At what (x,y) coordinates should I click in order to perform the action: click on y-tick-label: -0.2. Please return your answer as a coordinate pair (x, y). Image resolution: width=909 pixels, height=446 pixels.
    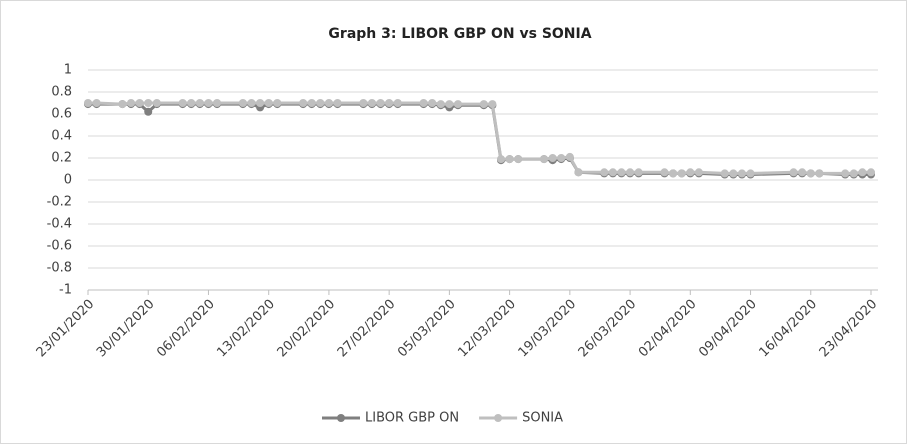
    Looking at the image, I should click on (59, 202).